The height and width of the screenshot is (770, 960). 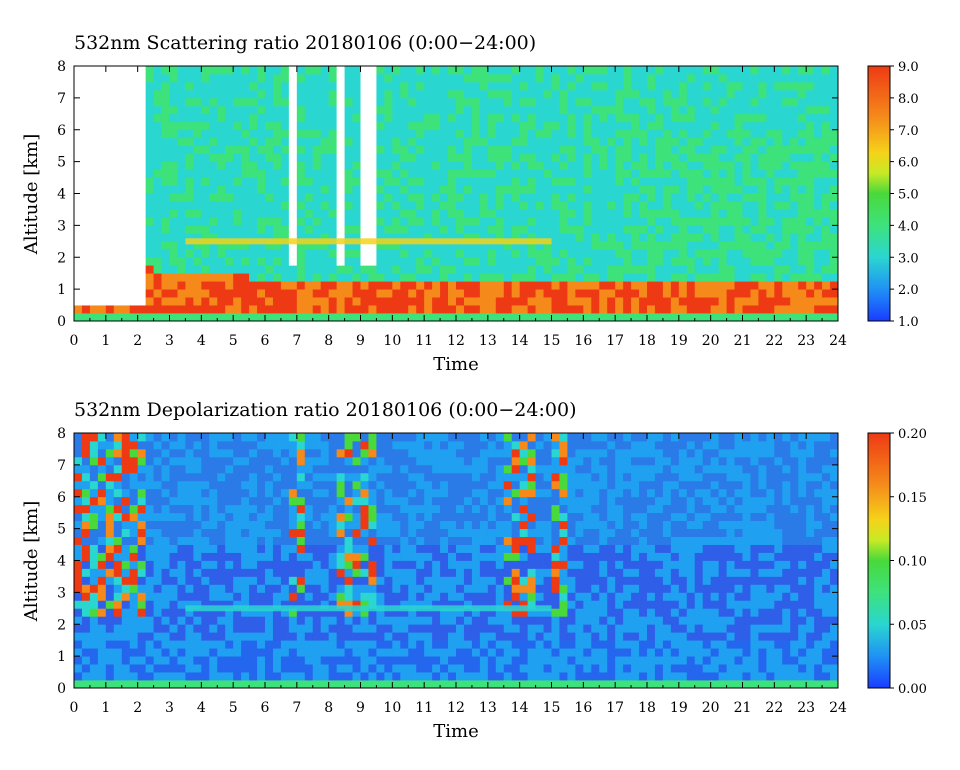 What do you see at coordinates (908, 99) in the screenshot?
I see `colorbar-tick-label: 8.0` at bounding box center [908, 99].